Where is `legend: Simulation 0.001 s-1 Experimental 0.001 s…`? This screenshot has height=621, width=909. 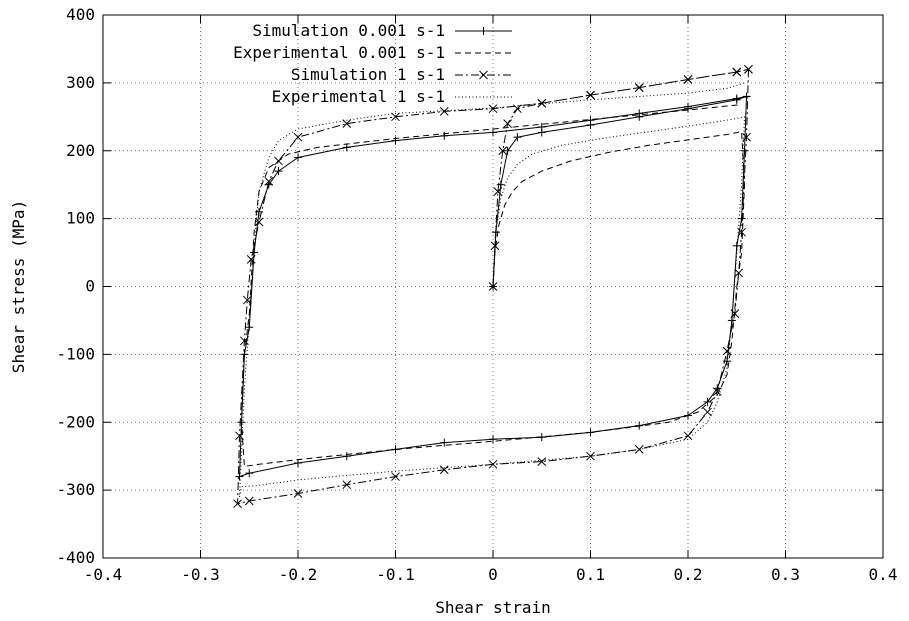 legend: Simulation 0.001 s-1 Experimental 0.001 s… is located at coordinates (372, 63).